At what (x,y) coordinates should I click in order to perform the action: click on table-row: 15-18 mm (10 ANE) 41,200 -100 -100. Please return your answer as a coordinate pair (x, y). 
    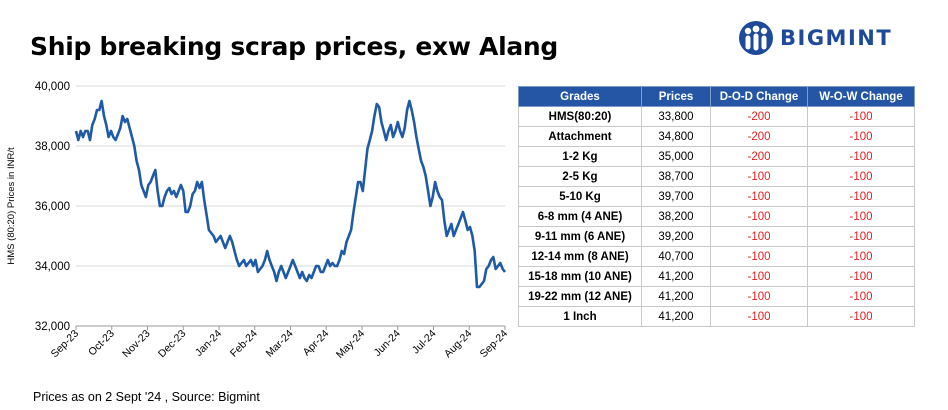
    Looking at the image, I should click on (716, 276).